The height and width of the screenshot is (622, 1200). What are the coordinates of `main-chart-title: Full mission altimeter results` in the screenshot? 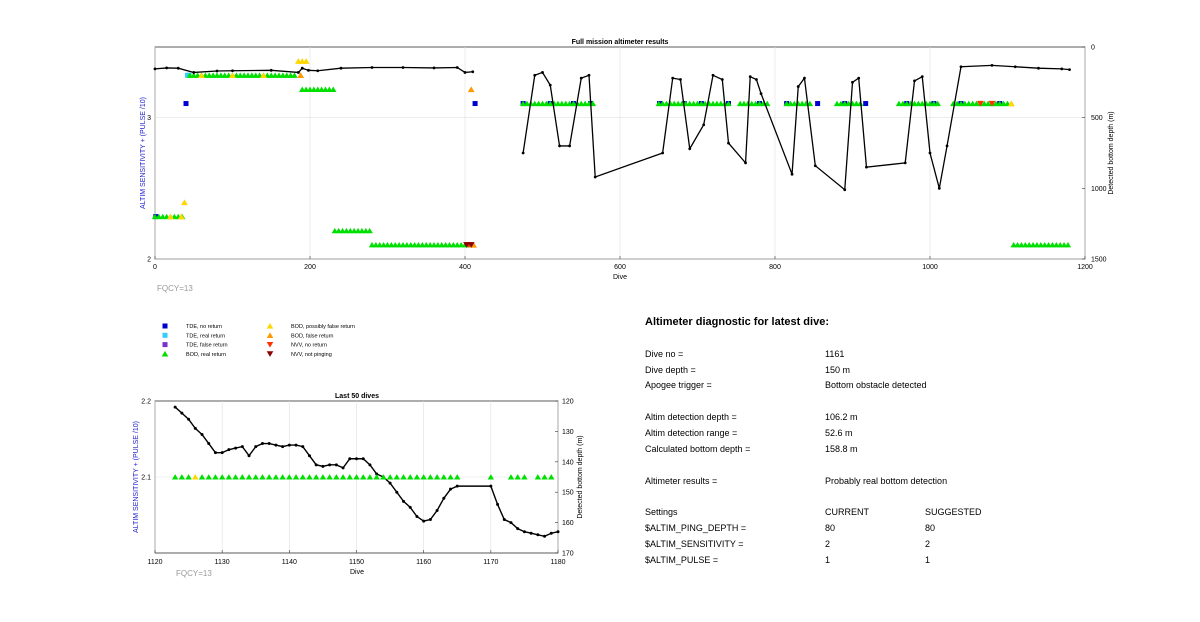 It's located at (620, 42).